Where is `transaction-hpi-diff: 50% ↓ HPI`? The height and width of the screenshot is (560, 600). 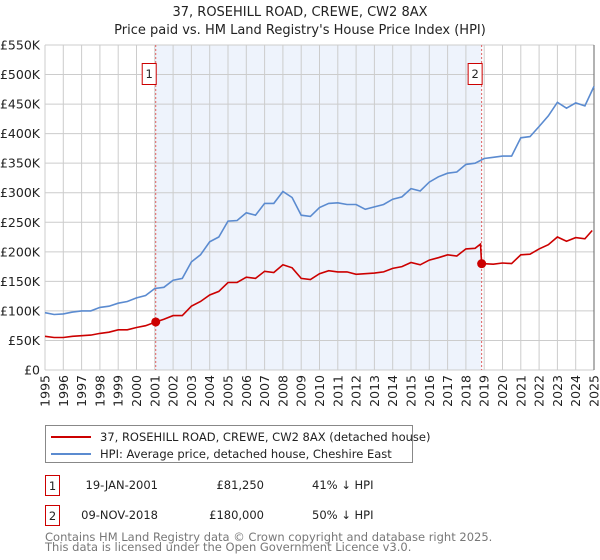 transaction-hpi-diff: 50% ↓ HPI is located at coordinates (342, 515).